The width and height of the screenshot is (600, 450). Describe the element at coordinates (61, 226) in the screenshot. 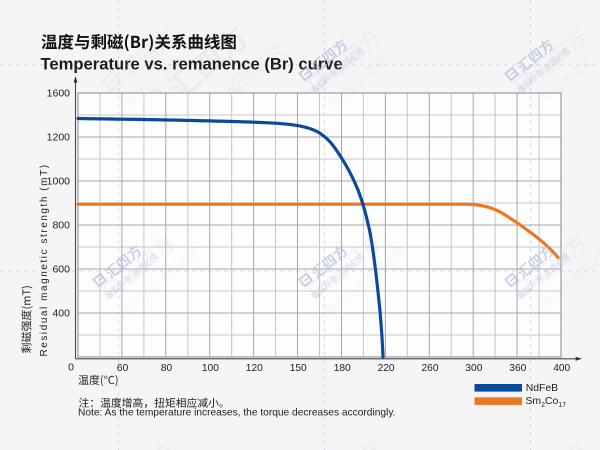

I see `svg-text: 800` at that location.